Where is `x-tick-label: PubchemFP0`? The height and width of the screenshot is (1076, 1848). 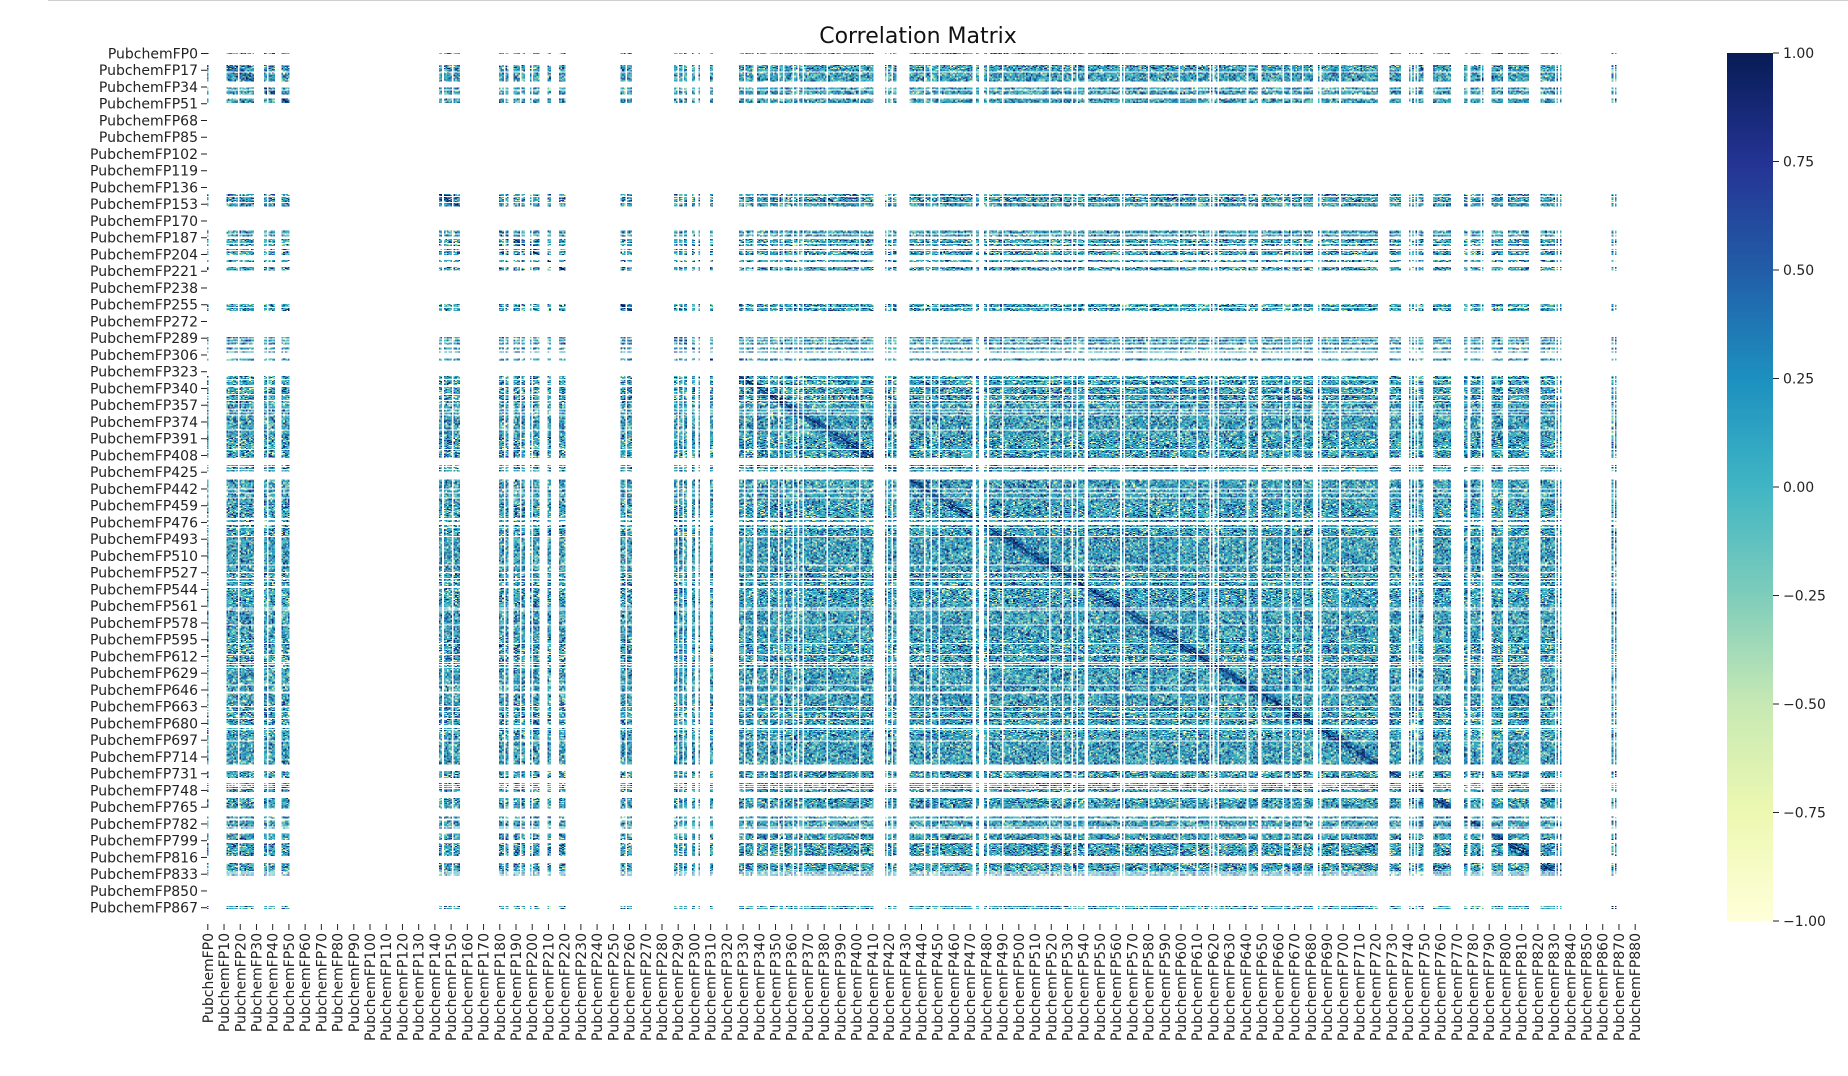 x-tick-label: PubchemFP0 is located at coordinates (209, 978).